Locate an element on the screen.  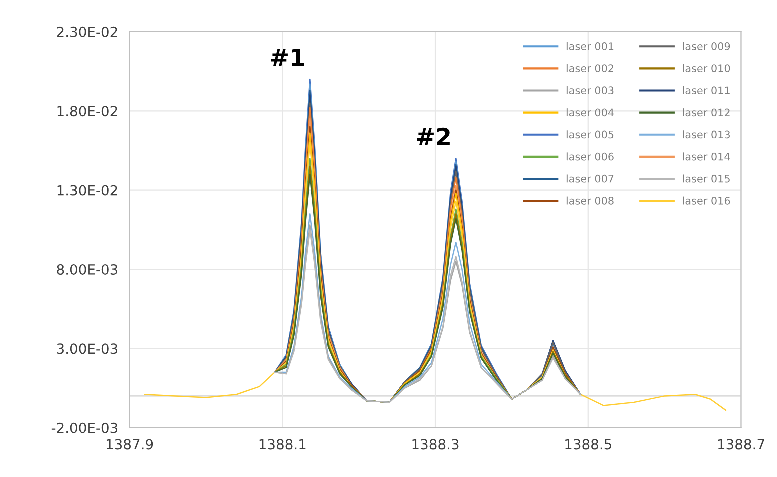
legend-label: laser 016 is located at coordinates (706, 200).